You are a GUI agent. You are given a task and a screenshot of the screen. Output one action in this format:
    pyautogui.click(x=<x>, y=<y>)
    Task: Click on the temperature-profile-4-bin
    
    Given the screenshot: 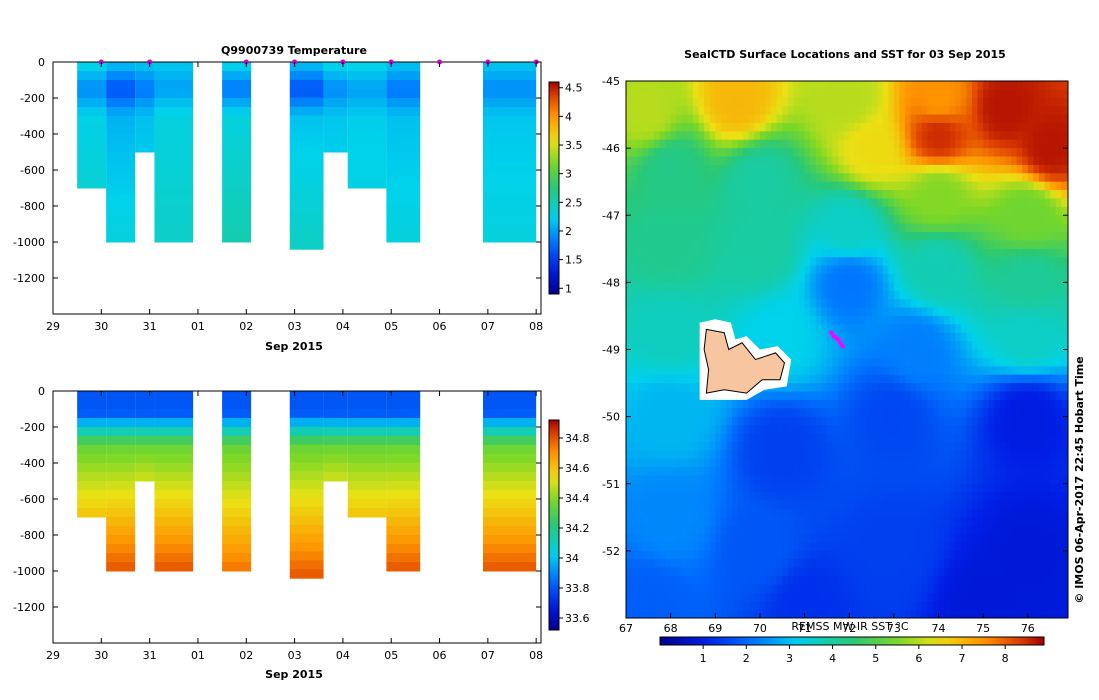 What is the action you would take?
    pyautogui.click(x=174, y=130)
    